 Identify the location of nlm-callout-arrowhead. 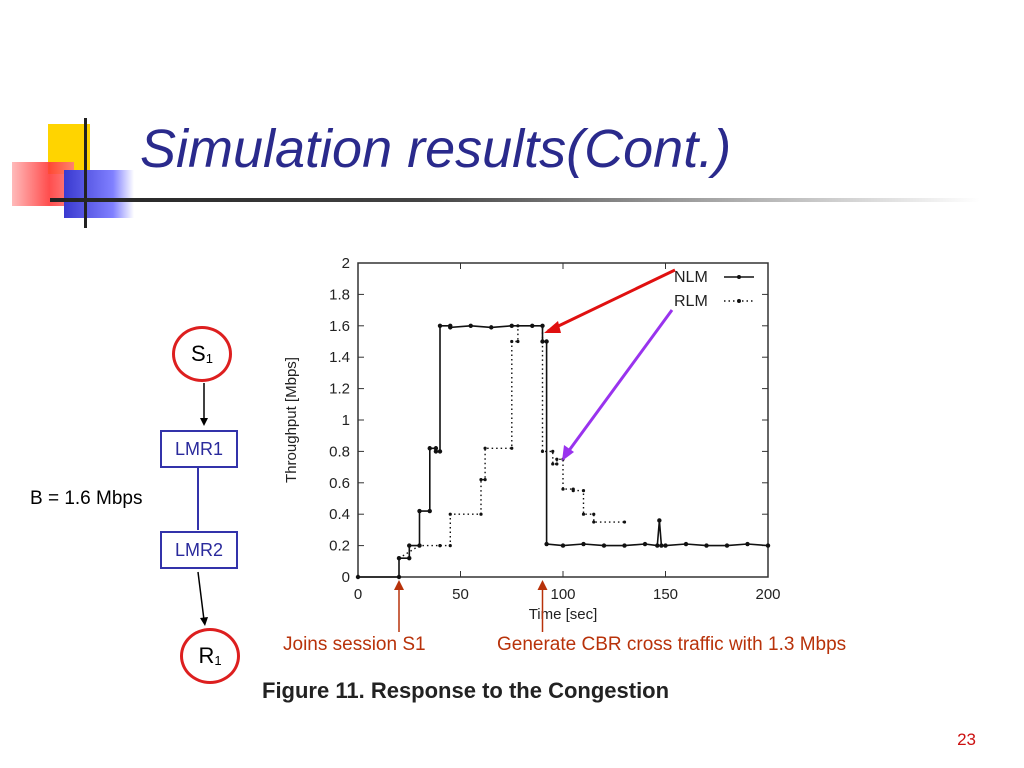
(552, 327).